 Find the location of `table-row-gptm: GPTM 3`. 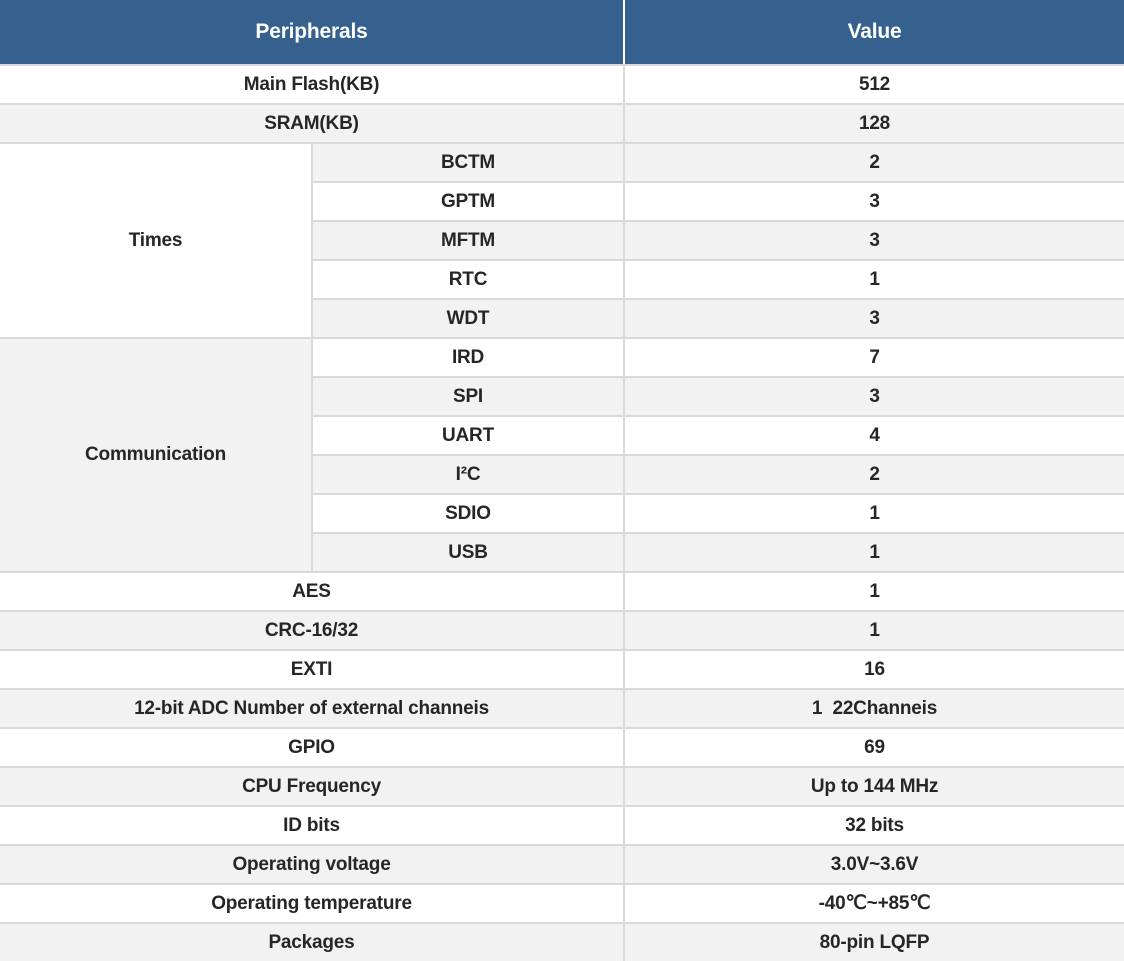

table-row-gptm: GPTM 3 is located at coordinates (562, 201).